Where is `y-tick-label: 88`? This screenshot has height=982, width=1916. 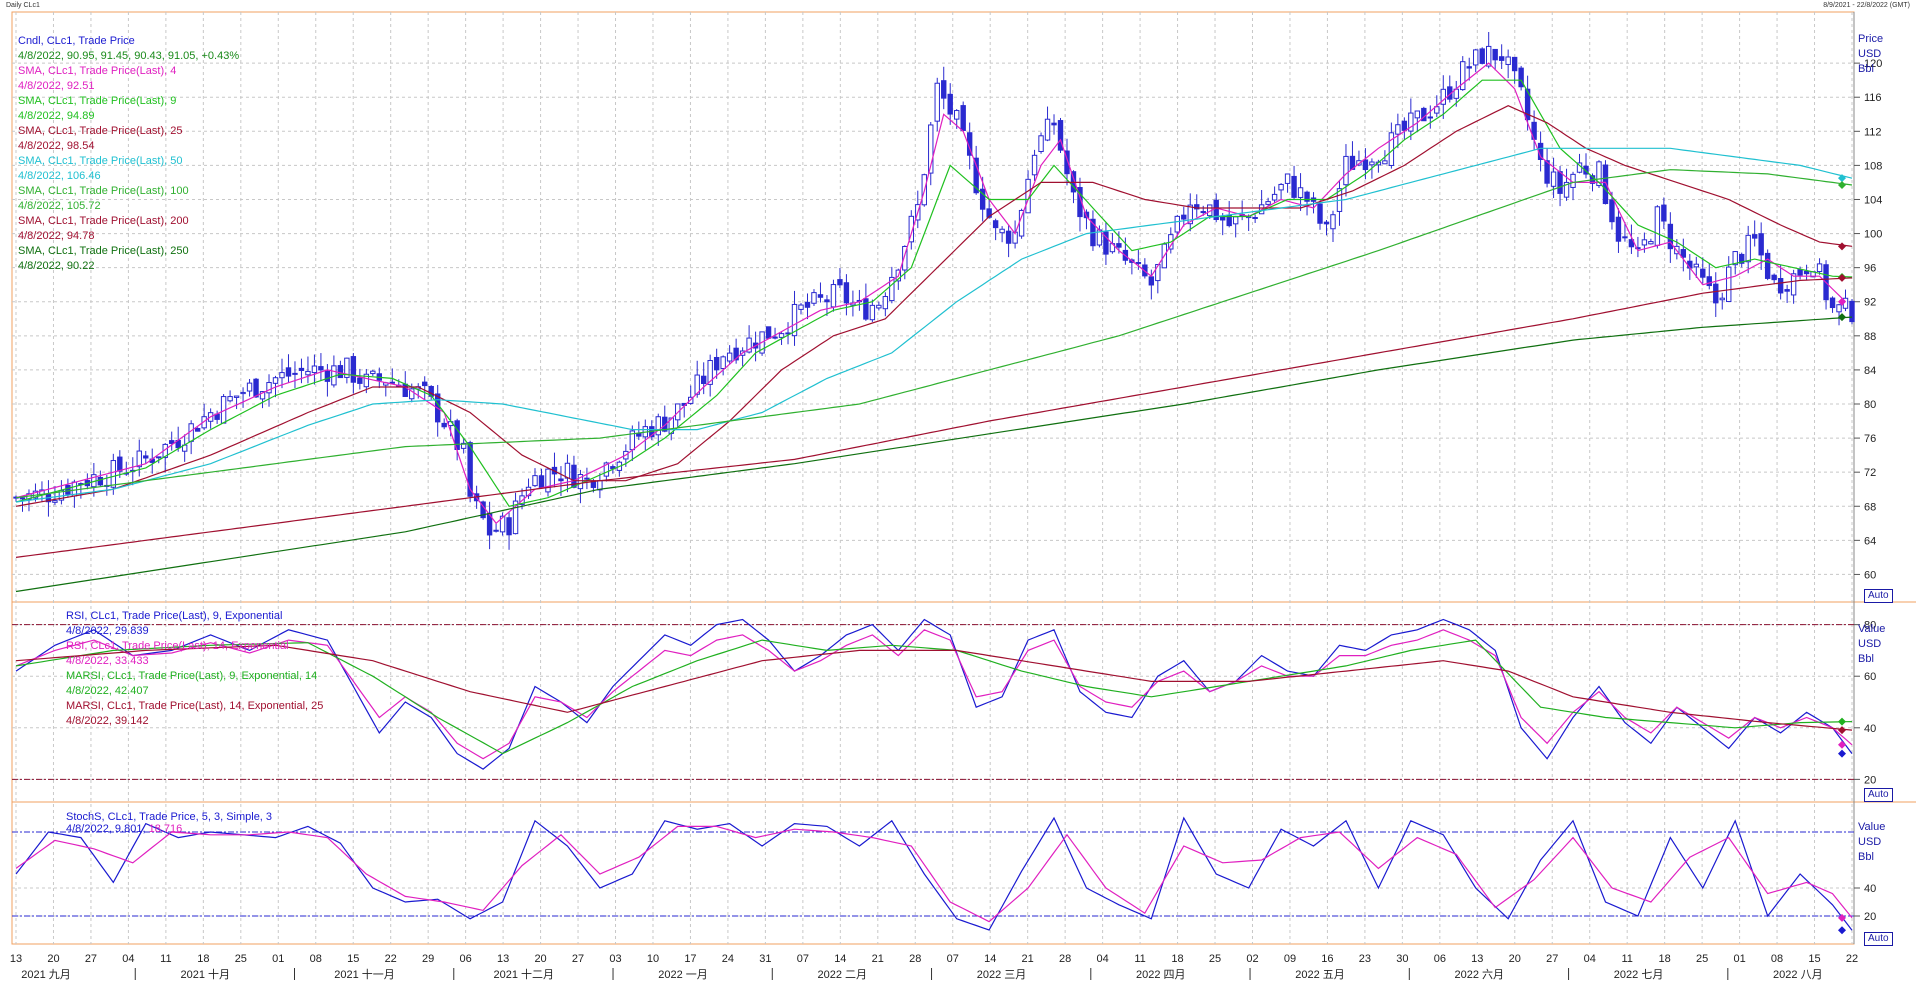 y-tick-label: 88 is located at coordinates (1870, 337).